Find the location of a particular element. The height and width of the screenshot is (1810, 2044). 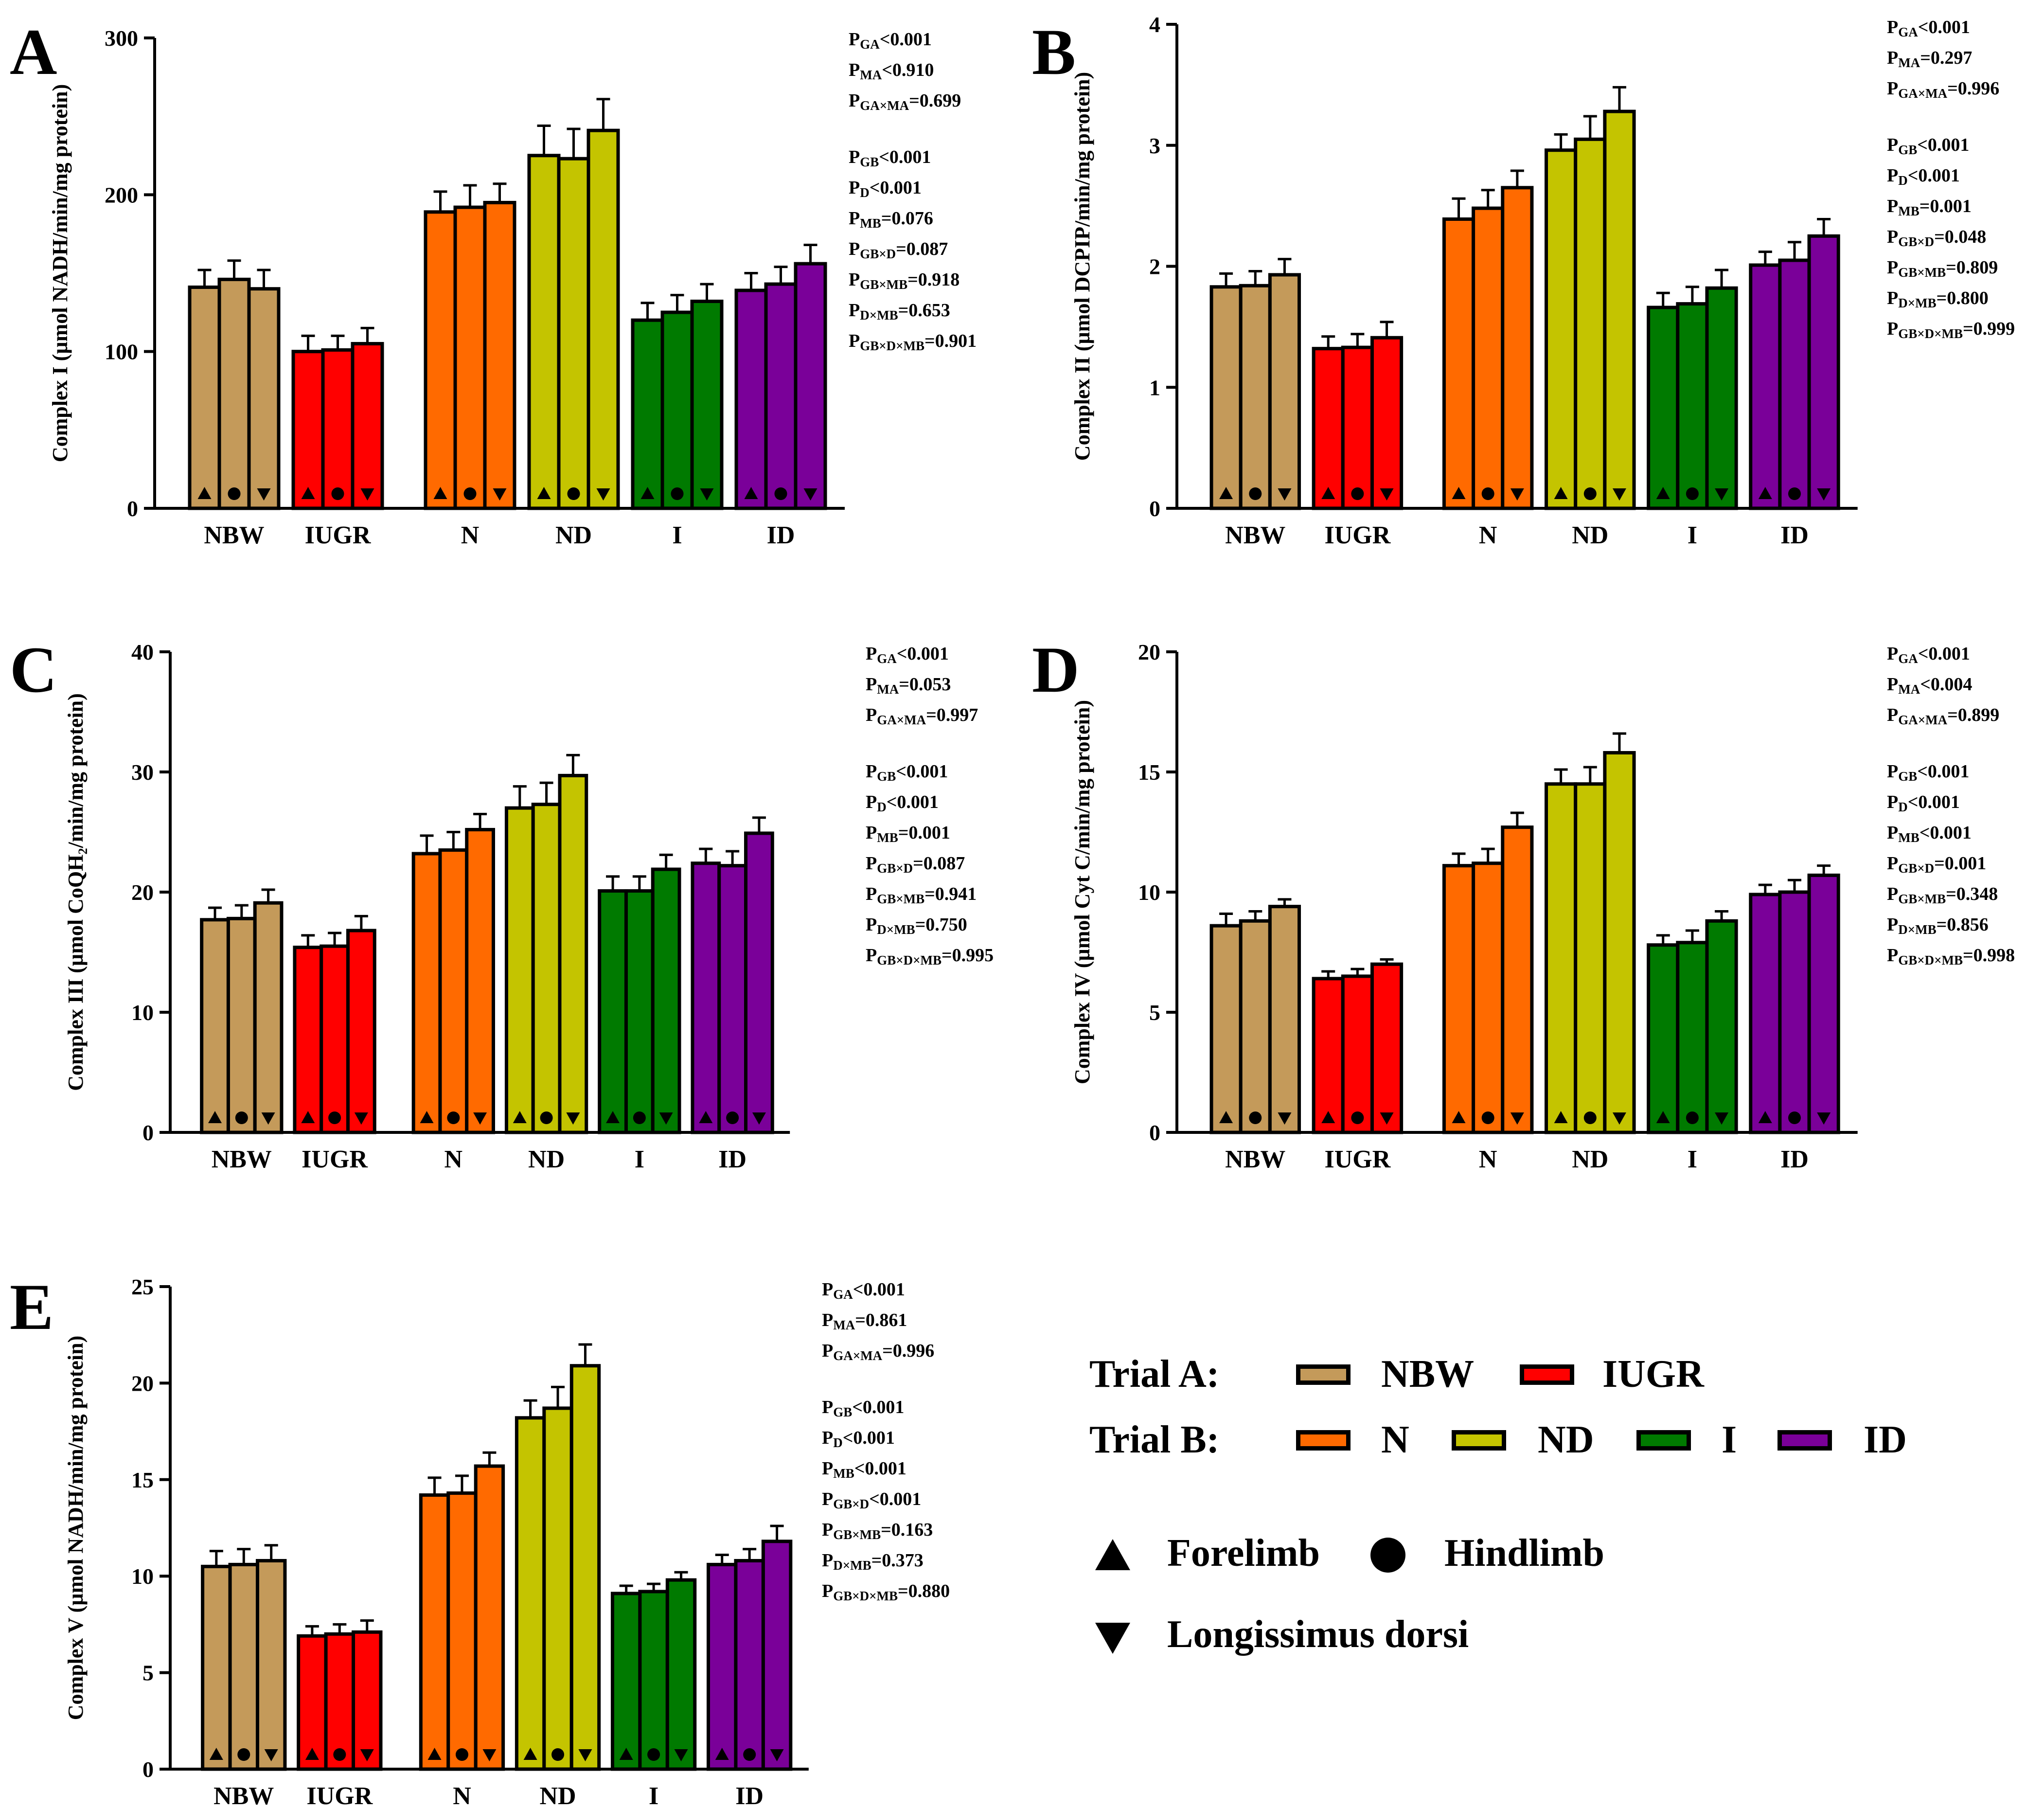

y-tick-label: 20 is located at coordinates (143, 1383).